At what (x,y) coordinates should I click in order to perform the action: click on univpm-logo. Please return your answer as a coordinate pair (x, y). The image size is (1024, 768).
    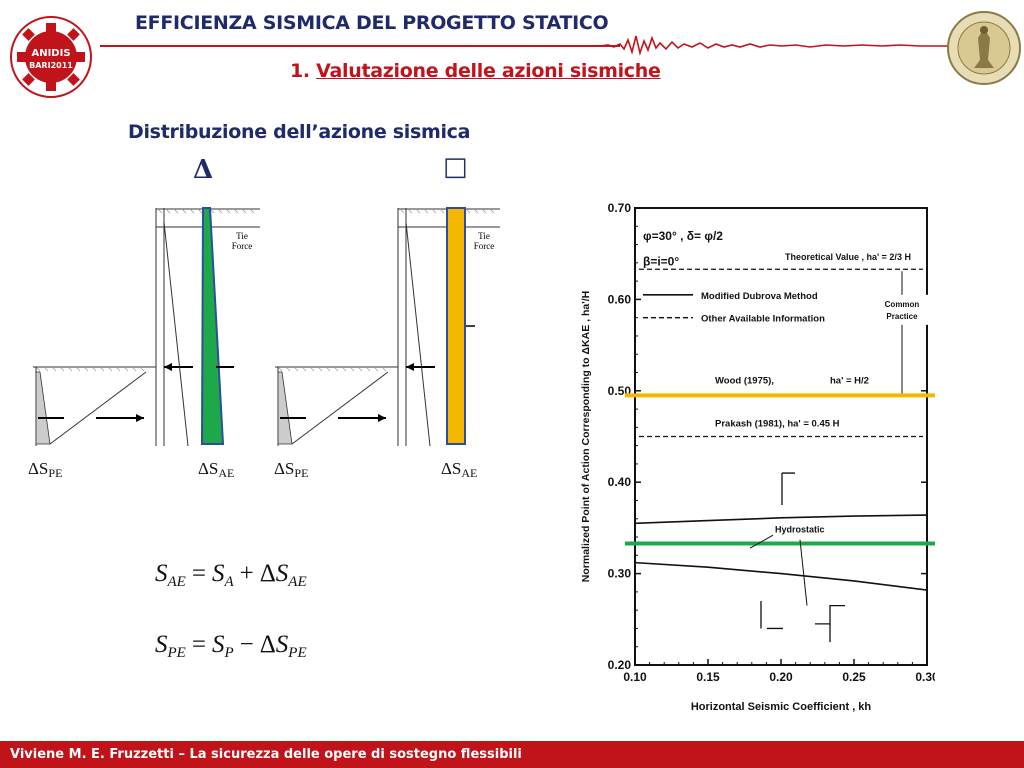
    Looking at the image, I should click on (984, 48).